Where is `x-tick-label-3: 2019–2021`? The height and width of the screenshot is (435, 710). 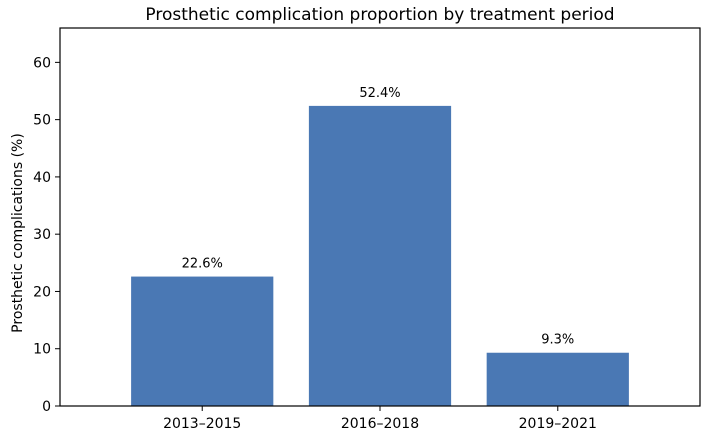
x-tick-label-3: 2019–2021 is located at coordinates (558, 424).